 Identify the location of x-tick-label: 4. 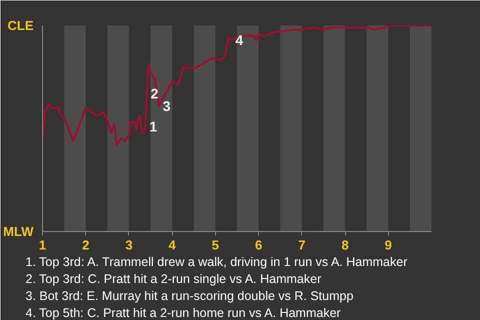
(172, 245).